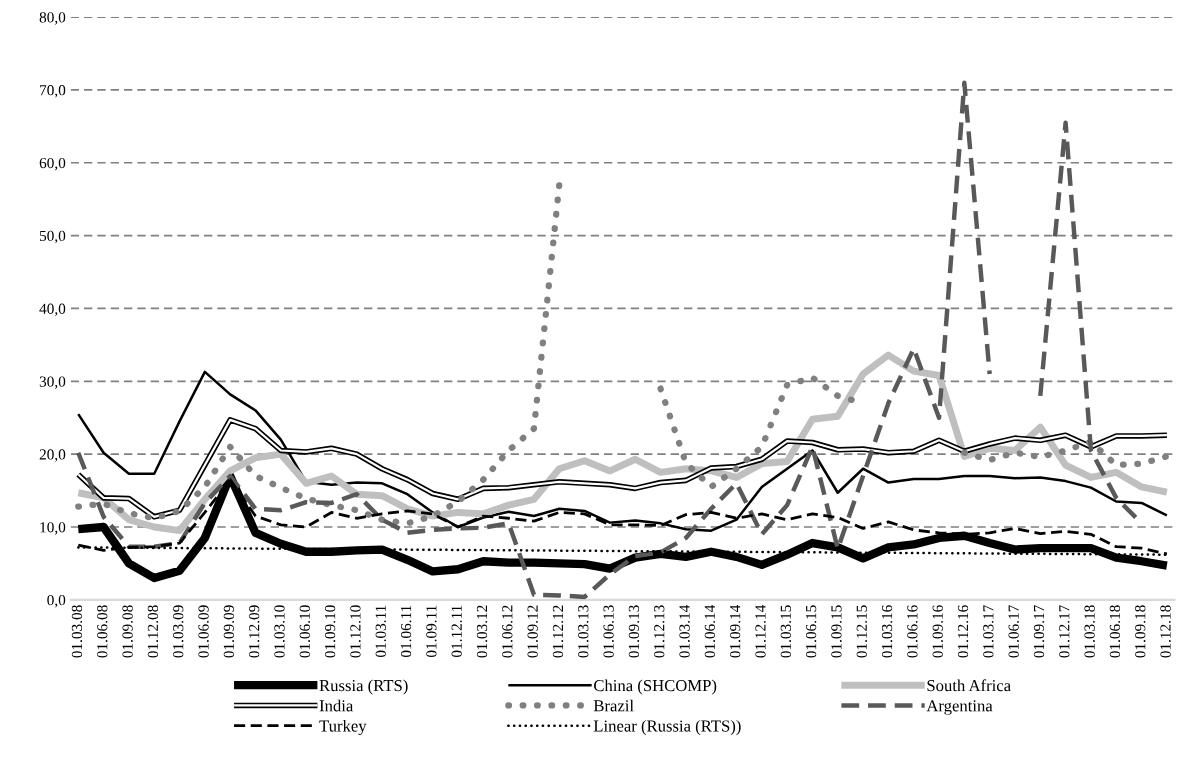  I want to click on x-tick-label: 01.06.08, so click(102, 631).